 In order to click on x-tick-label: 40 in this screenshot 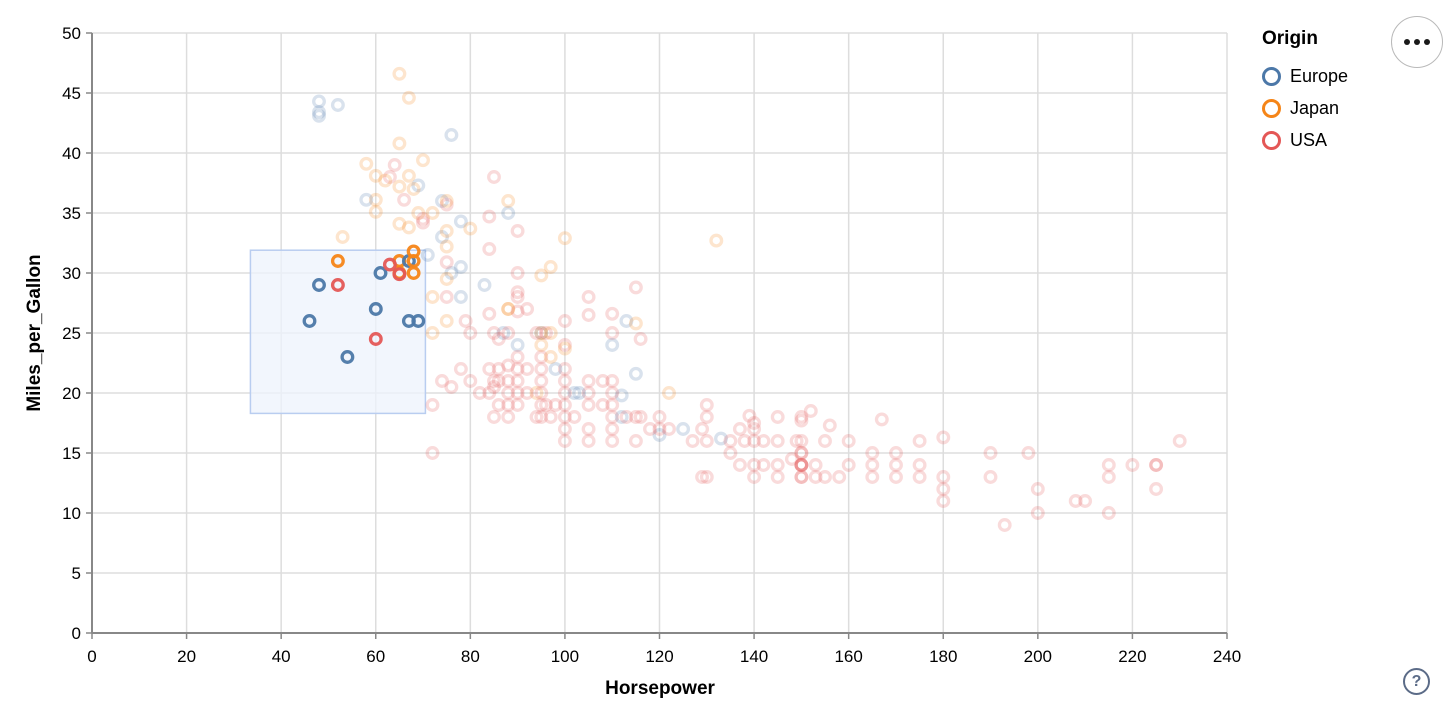, I will do `click(281, 656)`.